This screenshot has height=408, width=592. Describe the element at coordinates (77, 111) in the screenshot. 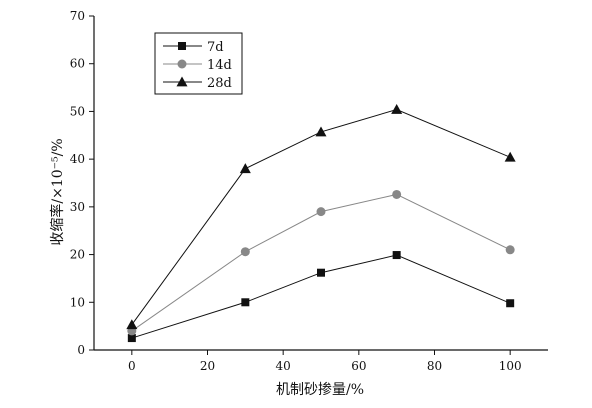

I see `y-tick-label: 50` at that location.